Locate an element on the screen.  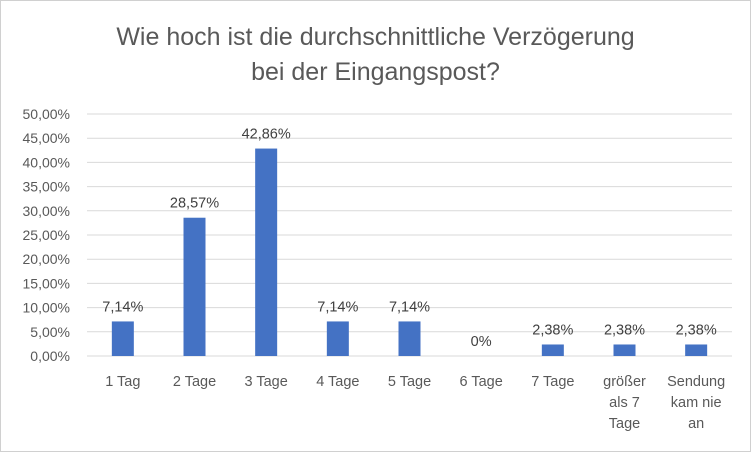
category-label: kam nie is located at coordinates (696, 403).